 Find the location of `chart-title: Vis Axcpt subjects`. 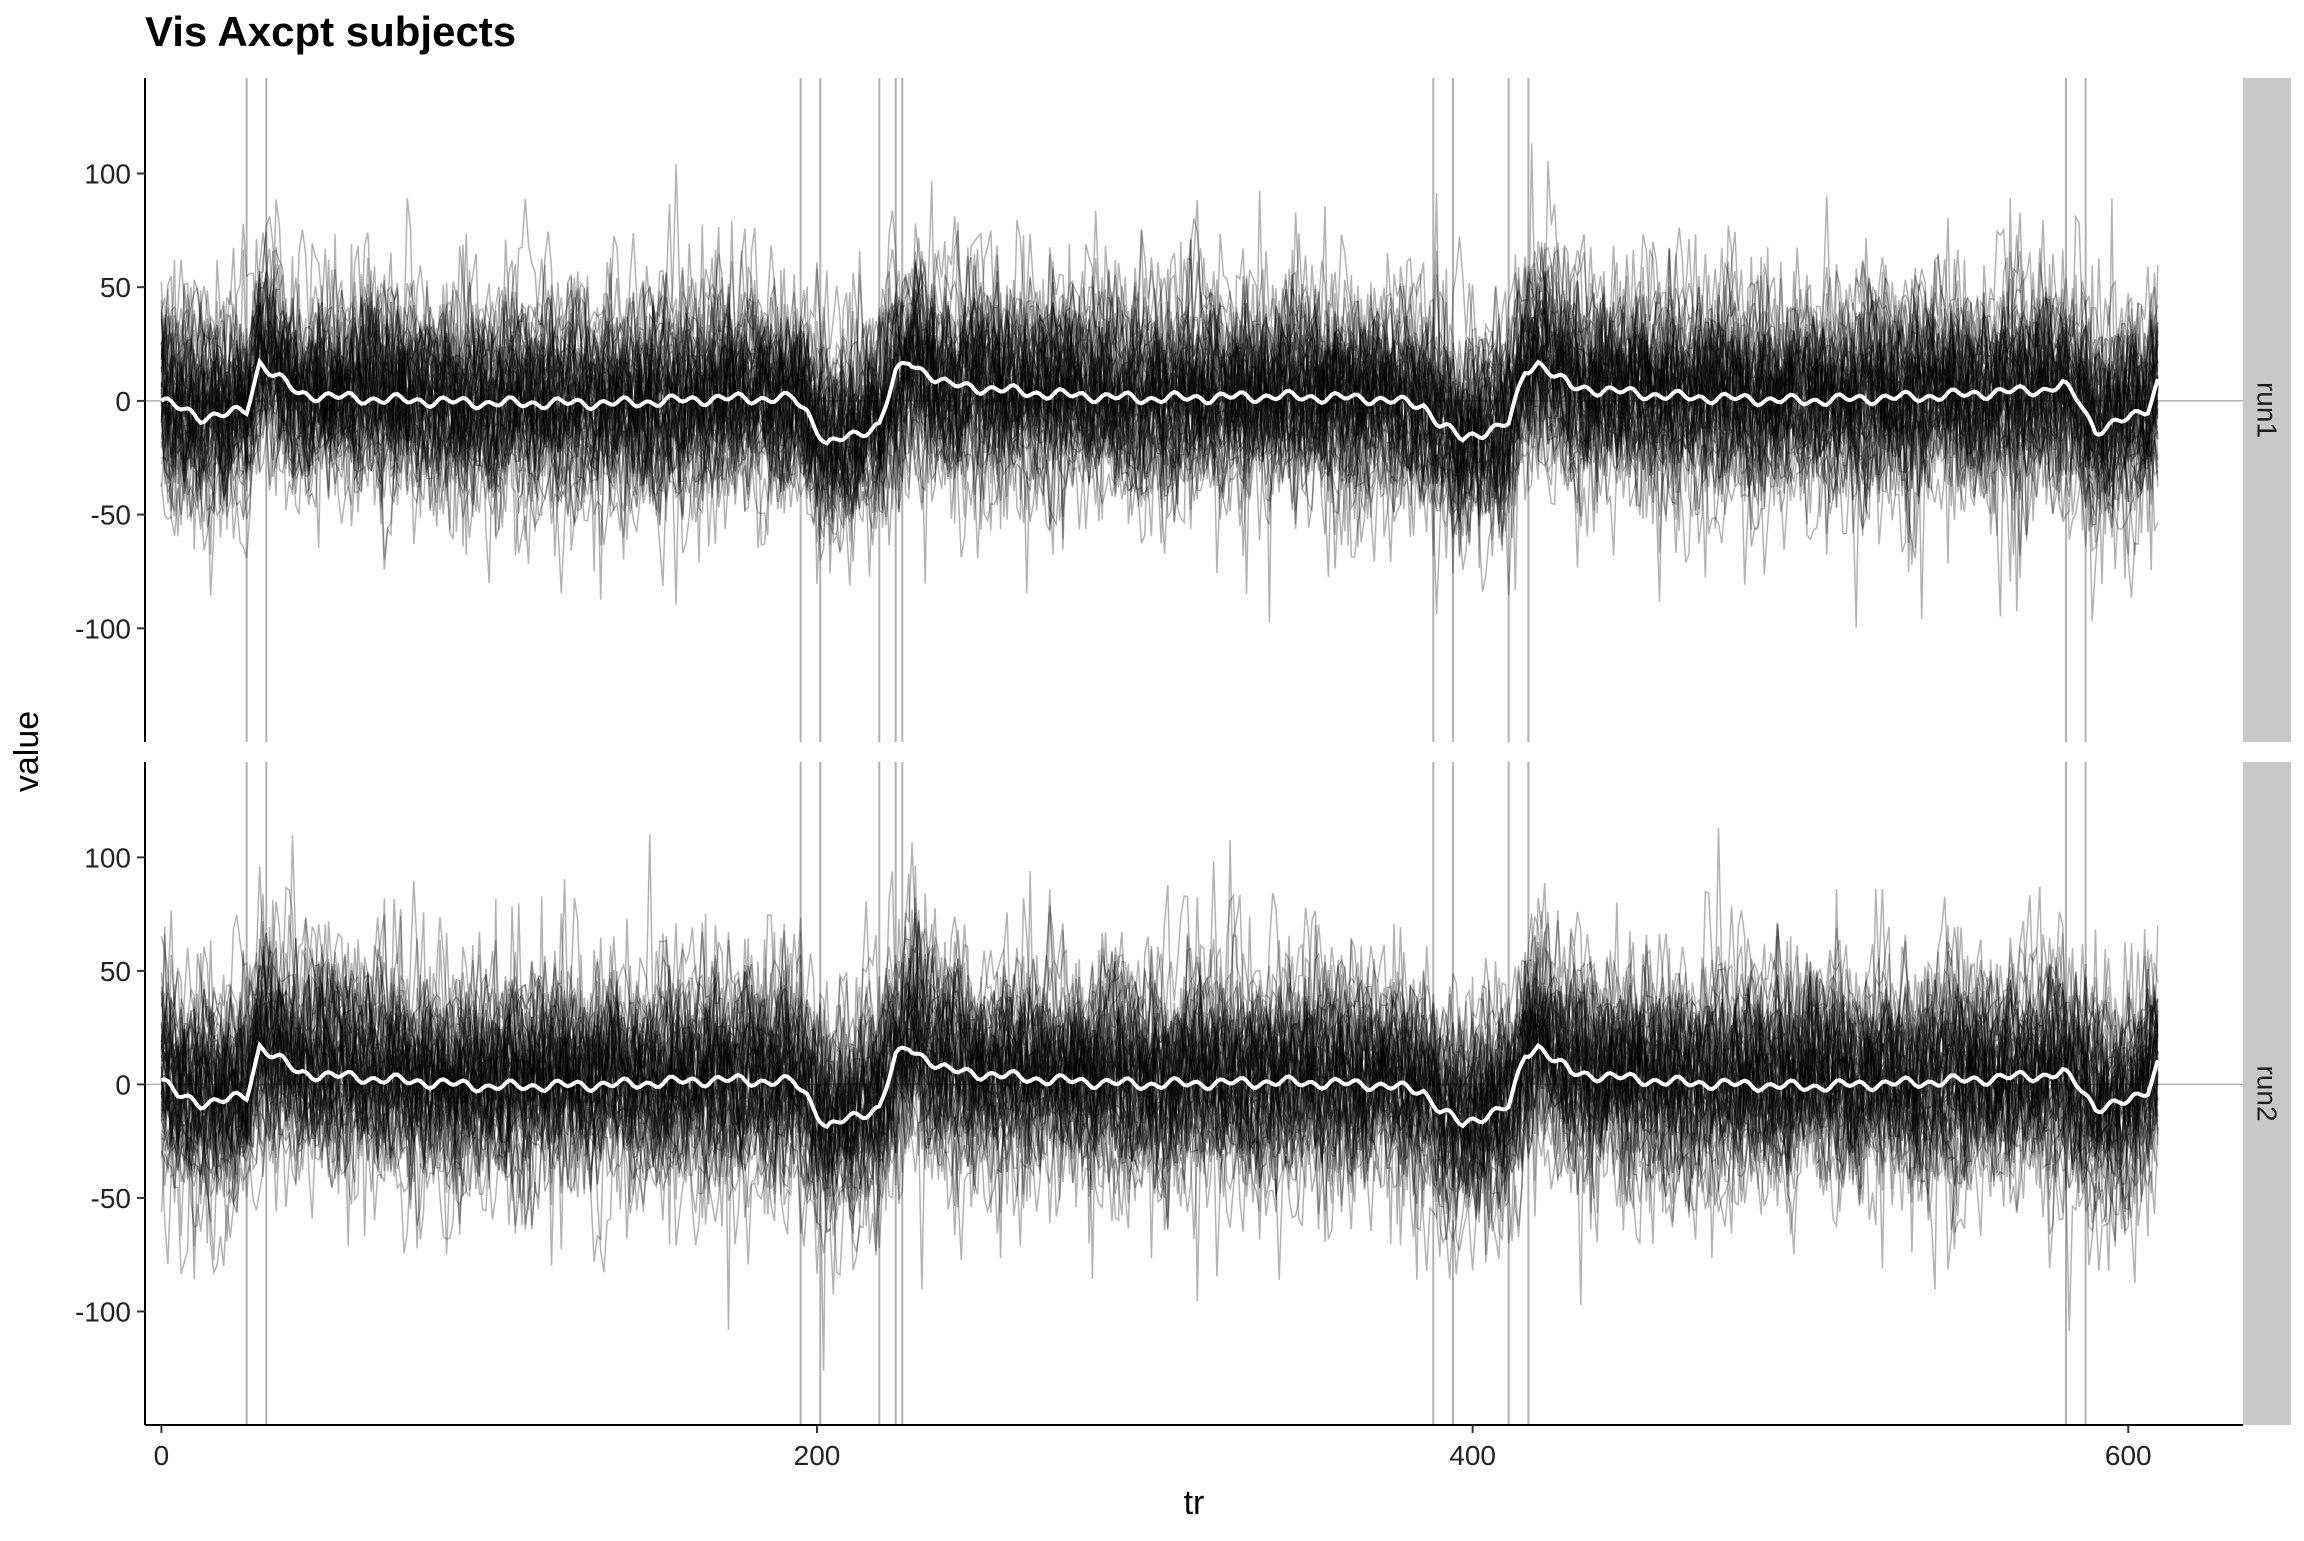

chart-title: Vis Axcpt subjects is located at coordinates (331, 31).